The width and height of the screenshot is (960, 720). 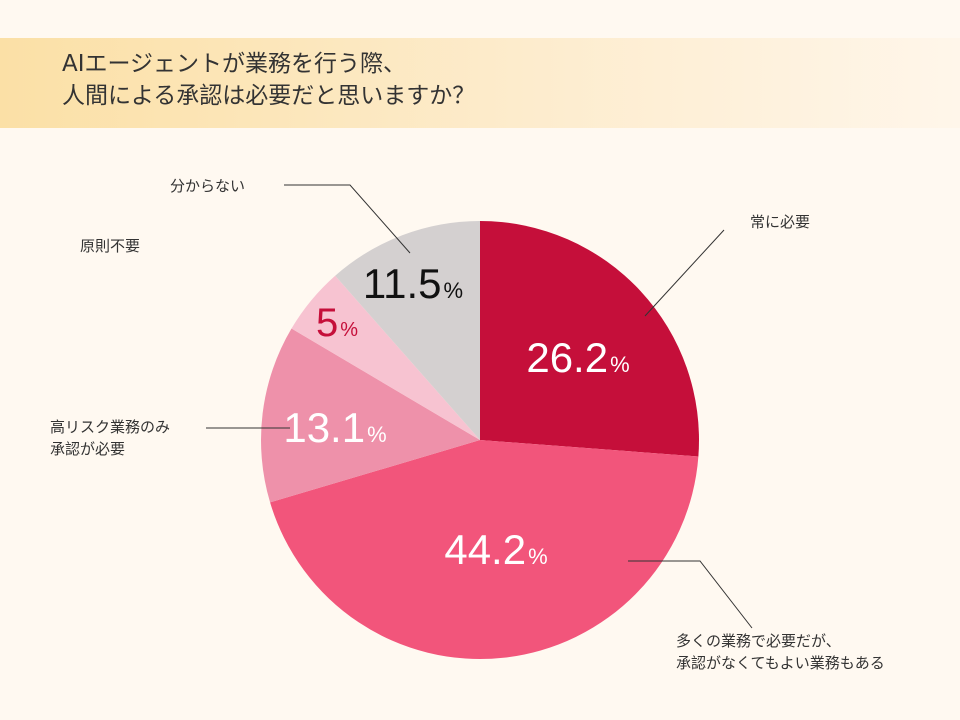 I want to click on value-label-always-number: 26.2, so click(x=567, y=357).